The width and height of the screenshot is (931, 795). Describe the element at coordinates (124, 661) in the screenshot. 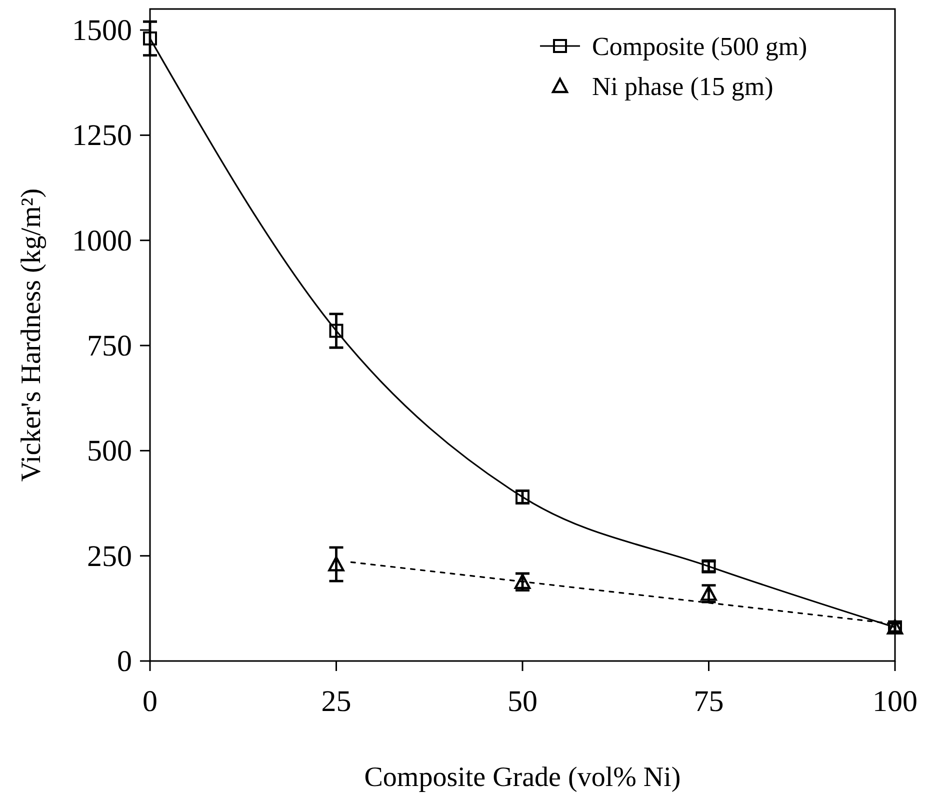

I see `y-tick-label: 0` at that location.